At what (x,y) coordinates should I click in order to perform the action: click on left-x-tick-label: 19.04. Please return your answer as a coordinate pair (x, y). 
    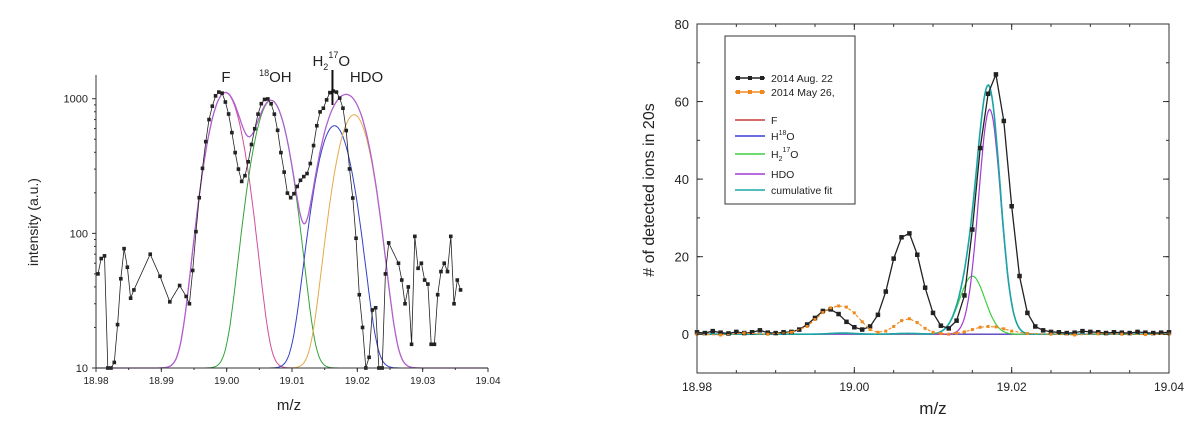
    Looking at the image, I should click on (487, 381).